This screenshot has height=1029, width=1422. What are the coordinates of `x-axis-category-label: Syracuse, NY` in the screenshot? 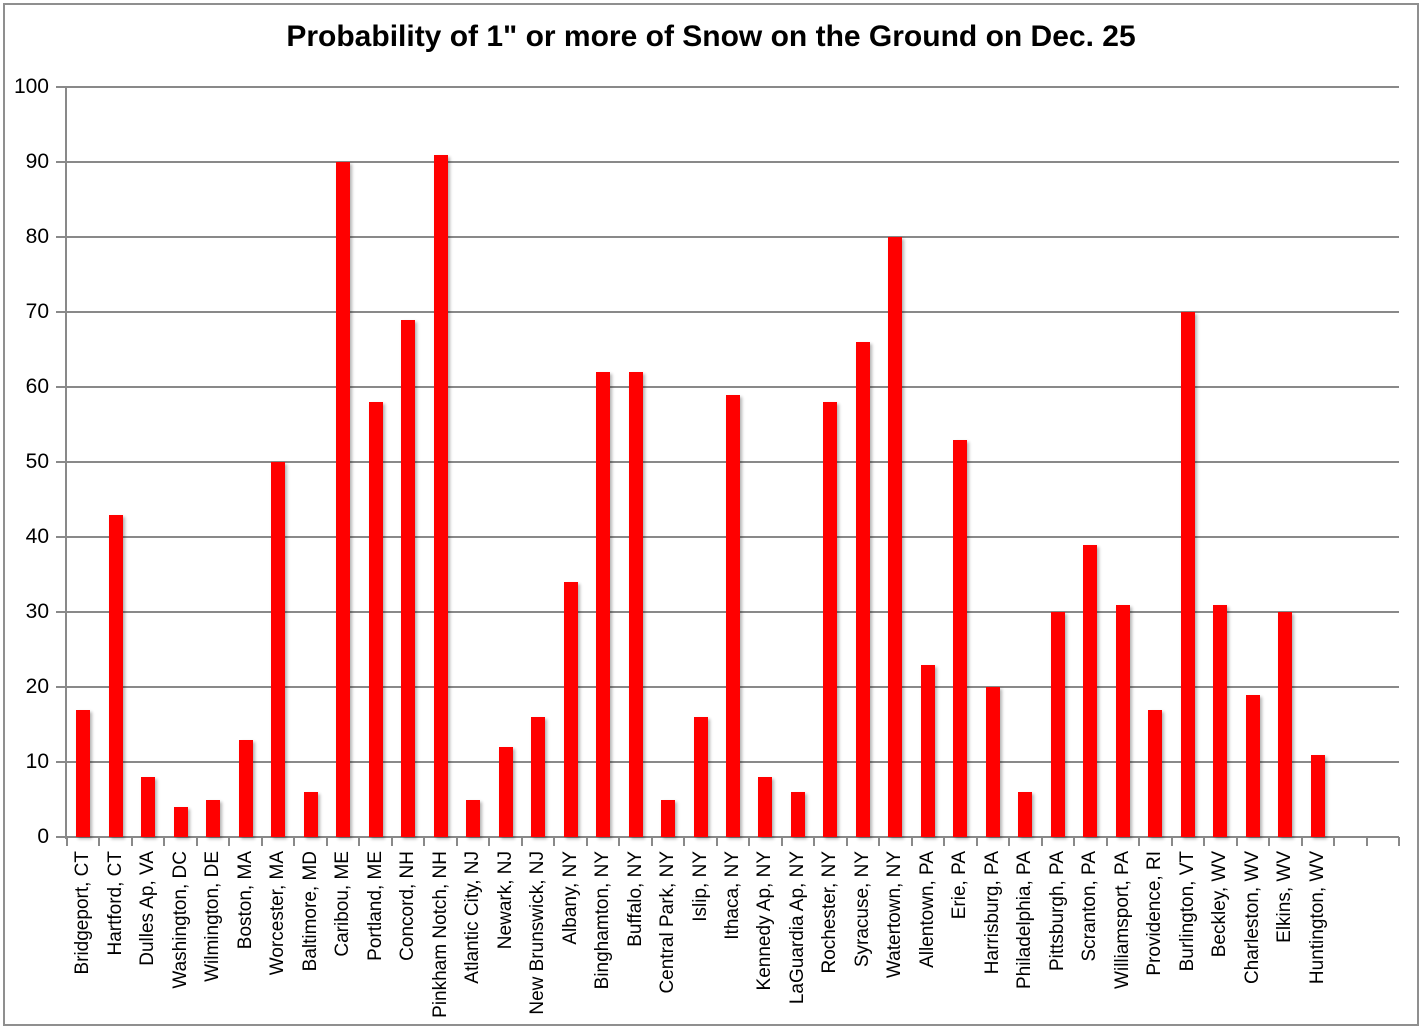 It's located at (862, 909).